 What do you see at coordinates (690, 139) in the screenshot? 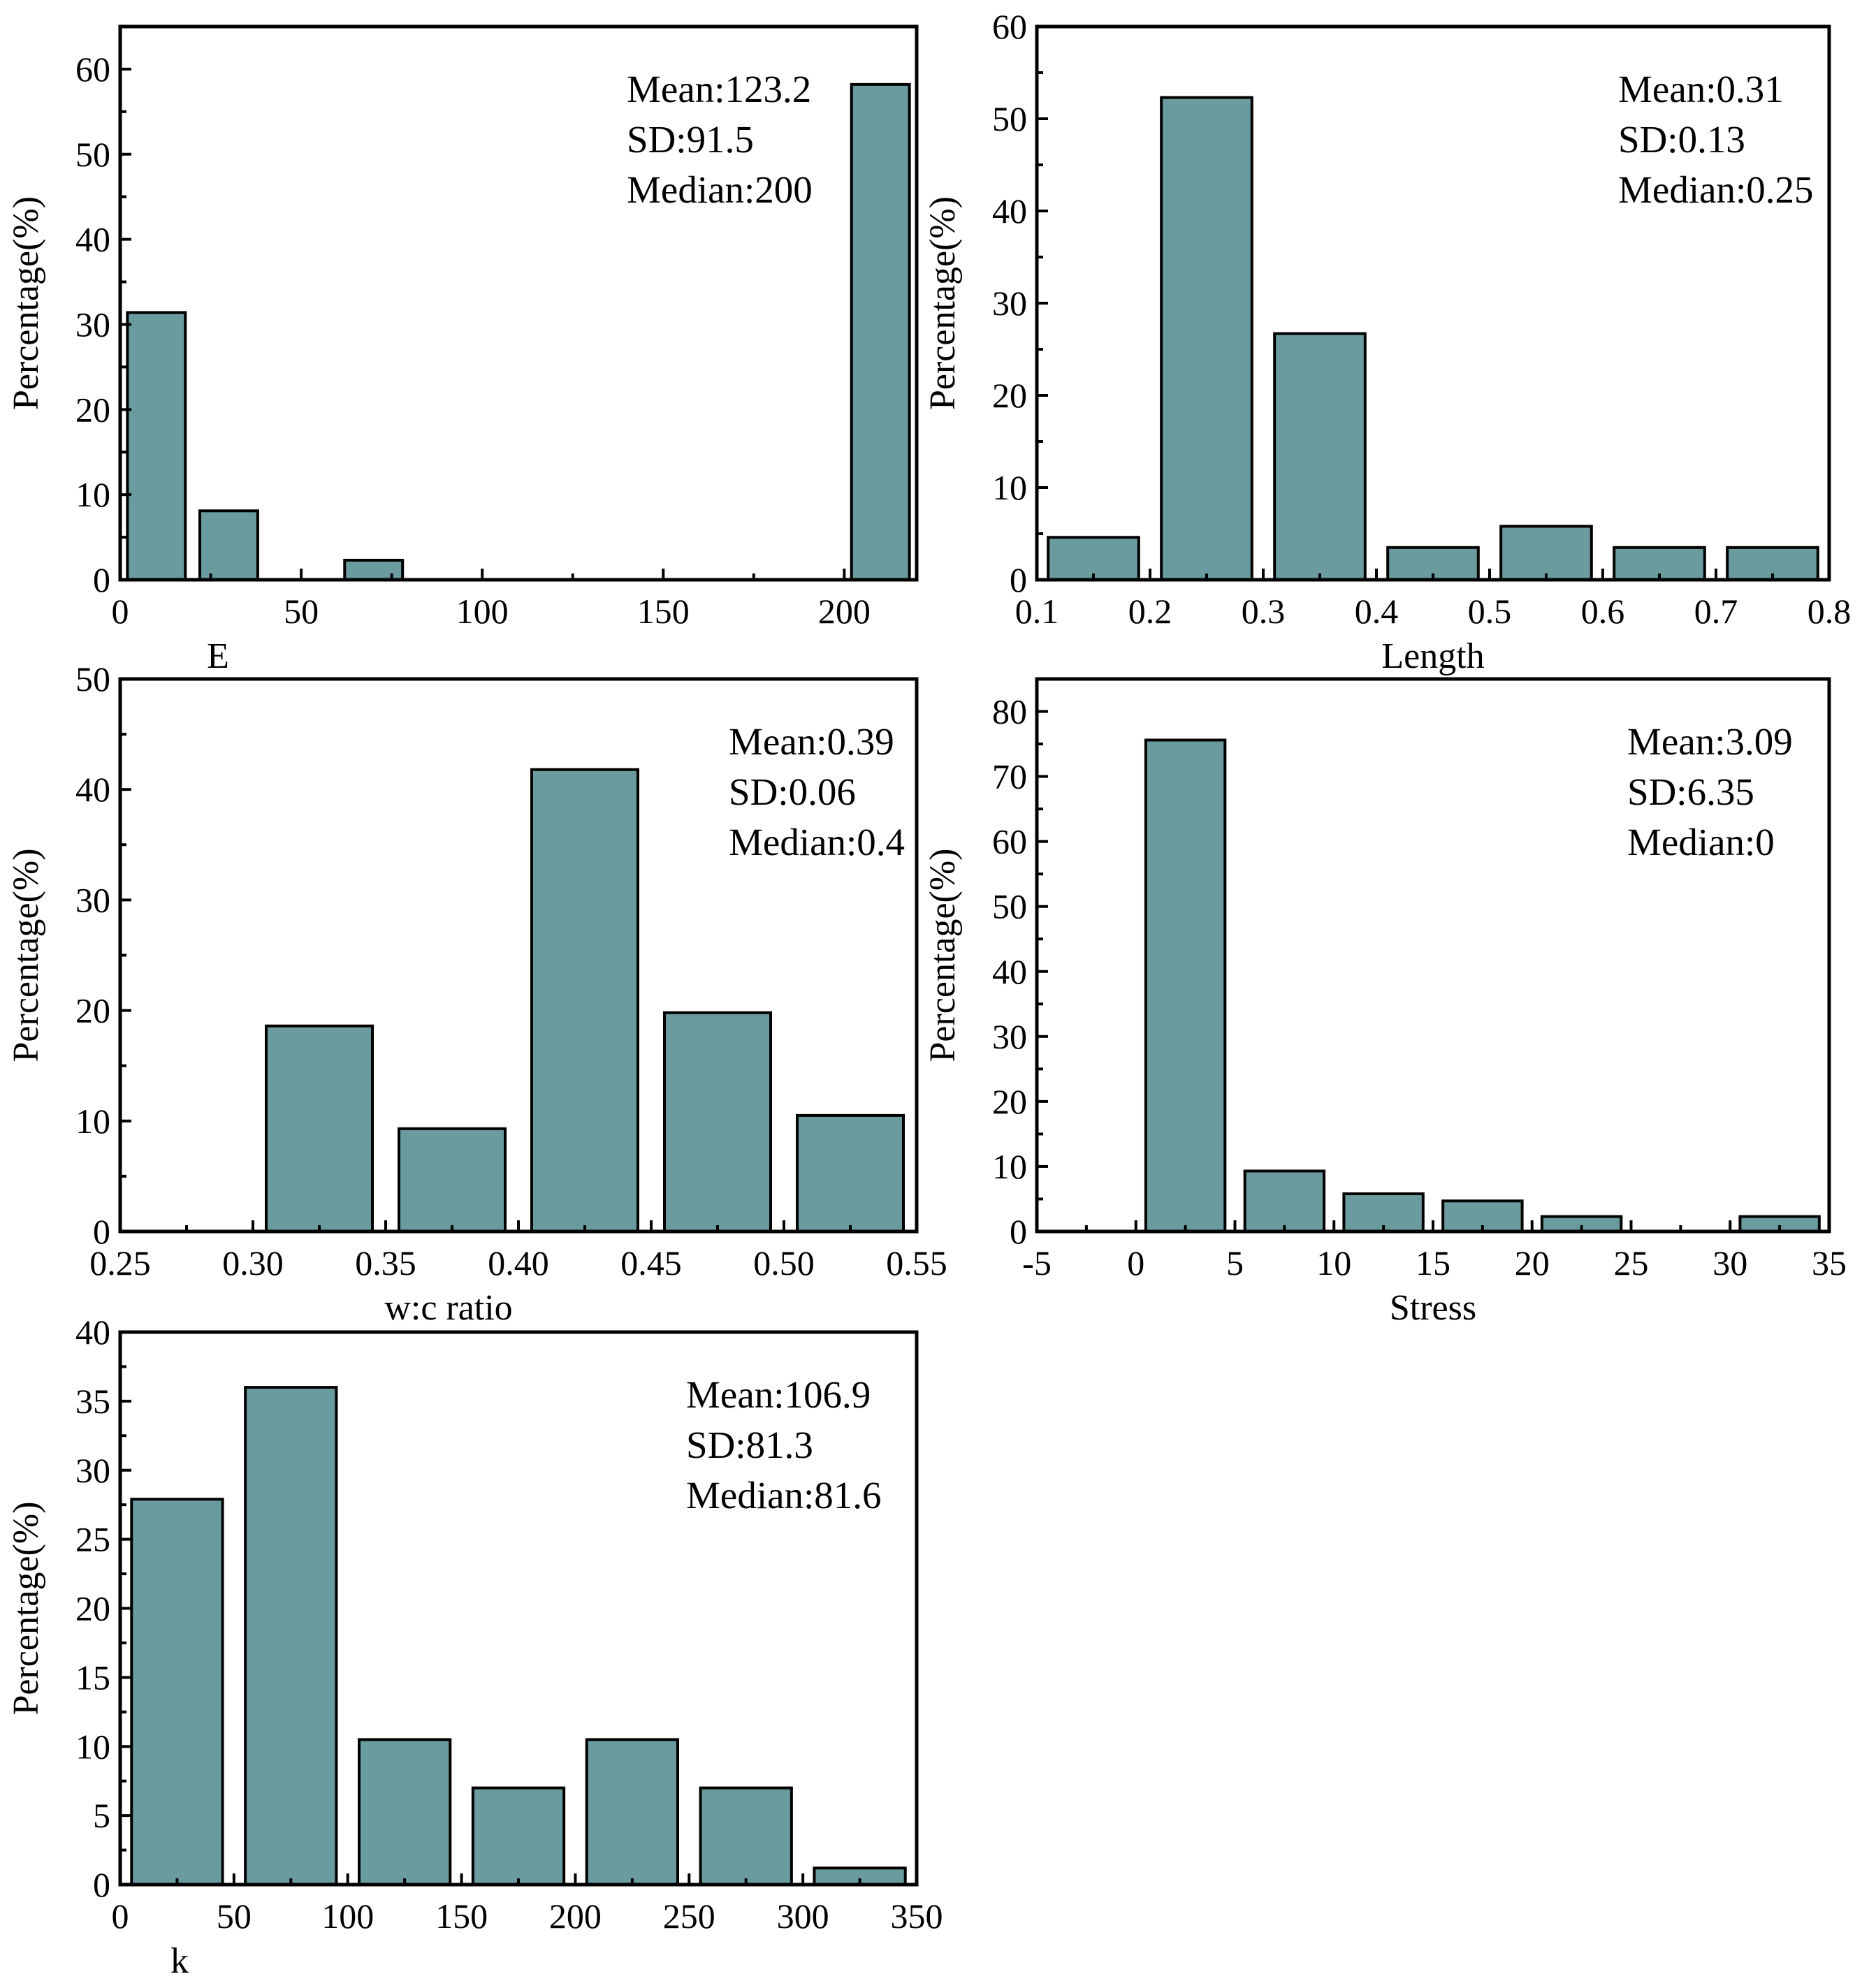
I see `annotation-sd: SD:91.5` at bounding box center [690, 139].